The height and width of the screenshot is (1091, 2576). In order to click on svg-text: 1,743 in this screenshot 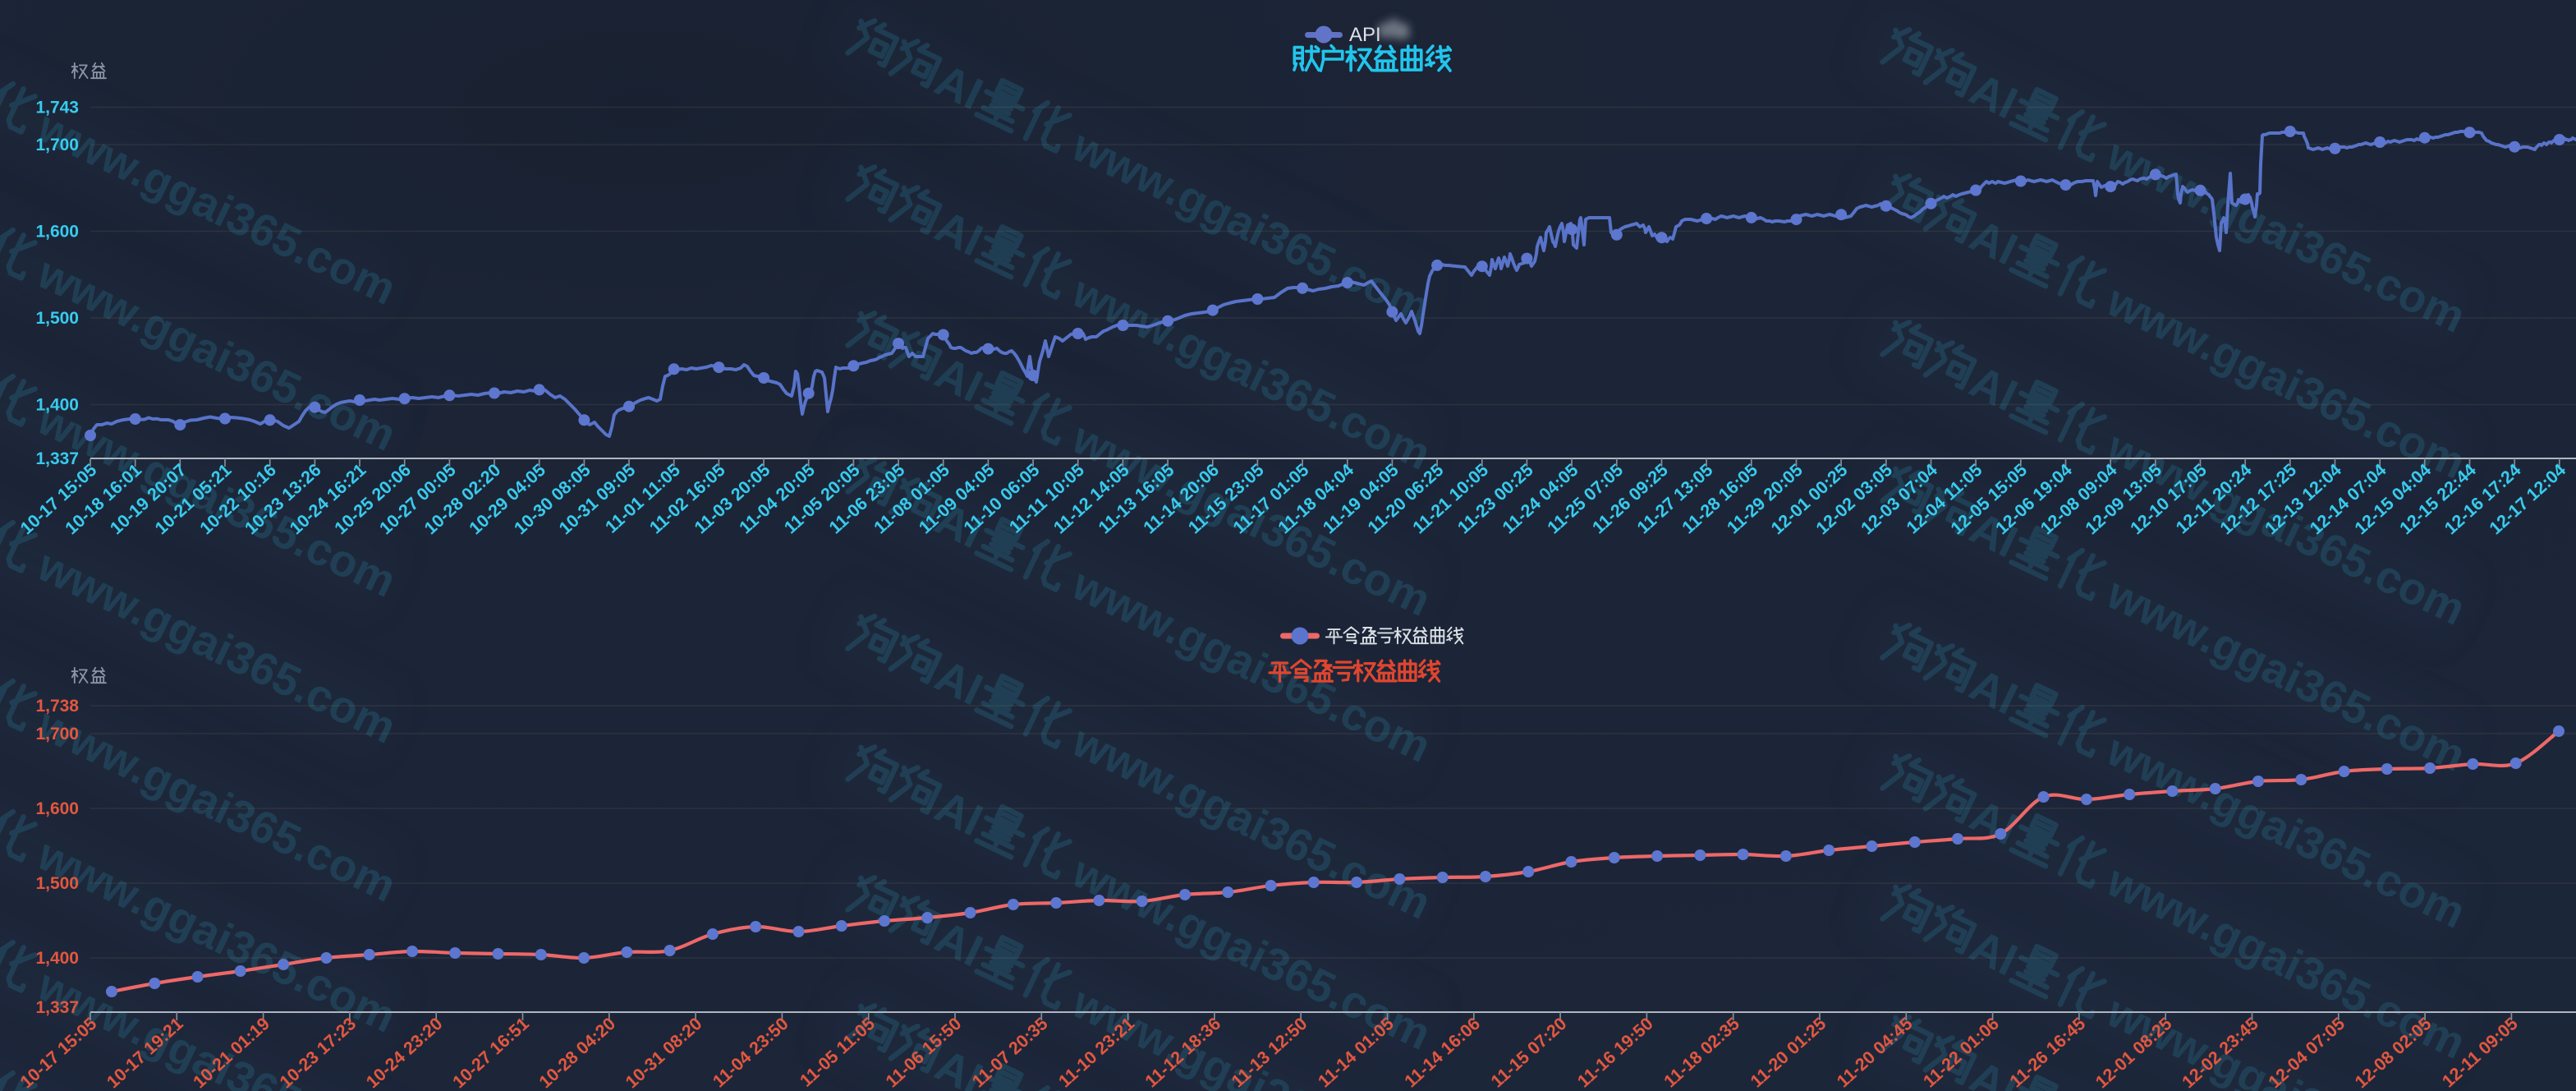, I will do `click(57, 108)`.